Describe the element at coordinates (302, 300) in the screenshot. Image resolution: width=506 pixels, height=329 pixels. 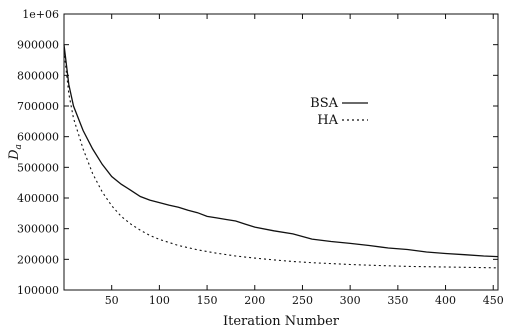
I see `x-tick-label: 250` at that location.